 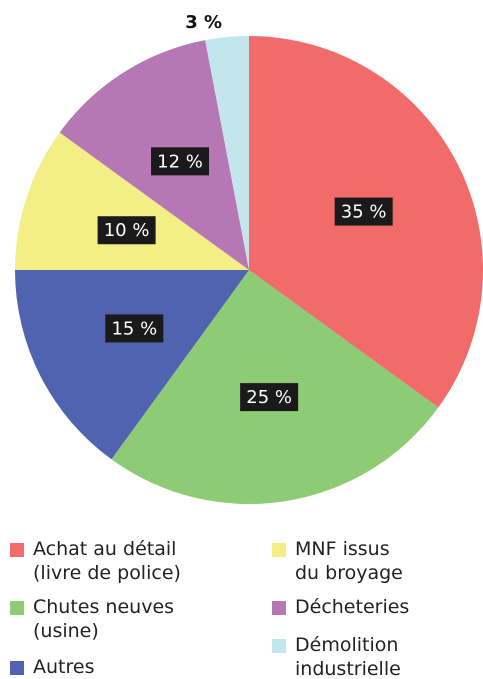 I want to click on data-label: 35 %, so click(x=364, y=212).